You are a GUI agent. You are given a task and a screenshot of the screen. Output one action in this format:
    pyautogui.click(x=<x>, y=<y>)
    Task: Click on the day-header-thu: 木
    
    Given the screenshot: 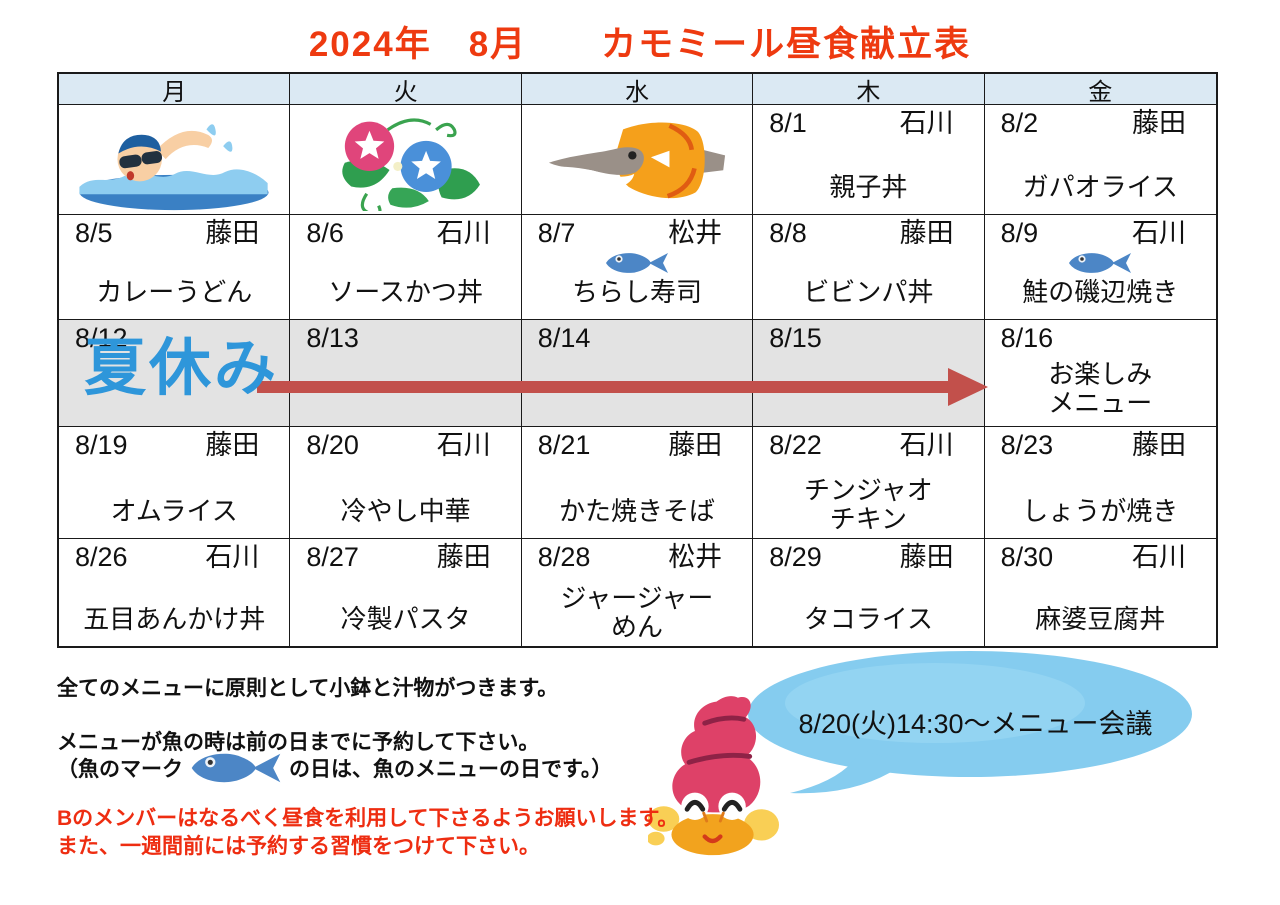 What is the action you would take?
    pyautogui.click(x=869, y=90)
    